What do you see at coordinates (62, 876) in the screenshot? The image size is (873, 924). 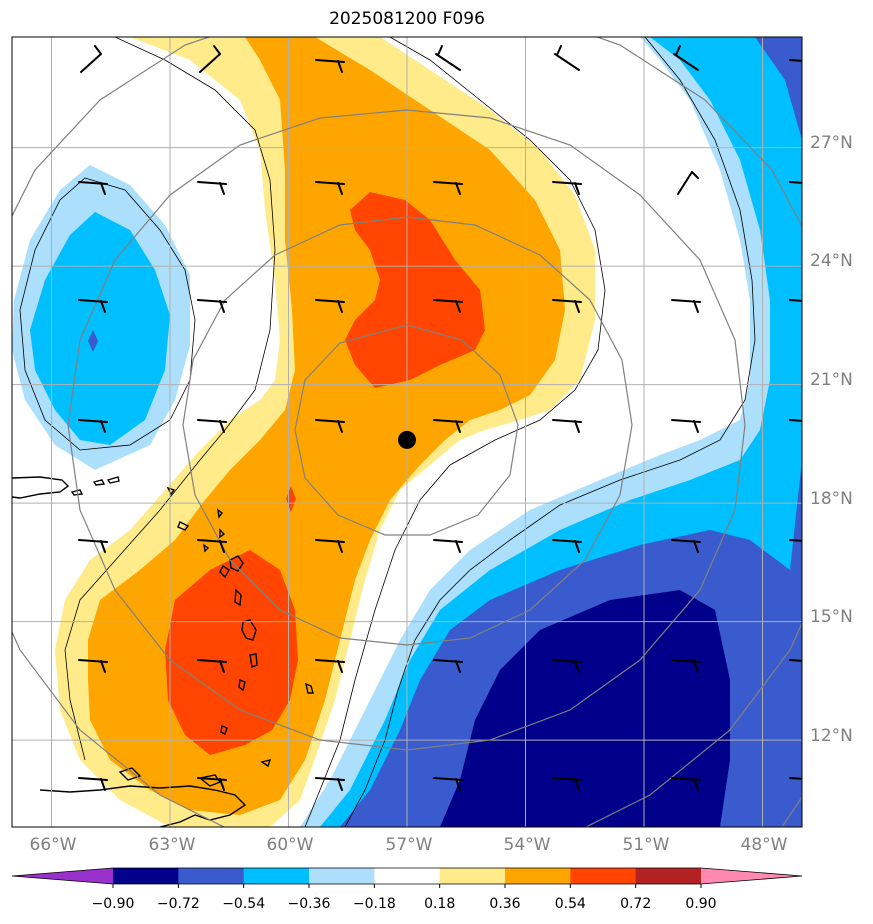 I see `colorbar-below-triangle` at bounding box center [62, 876].